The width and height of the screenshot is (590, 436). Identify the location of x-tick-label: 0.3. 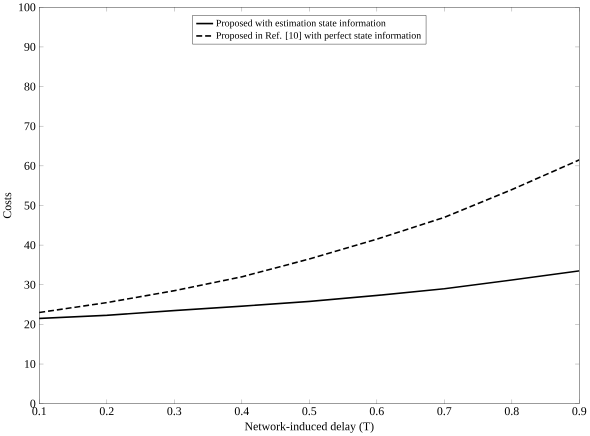
(174, 411).